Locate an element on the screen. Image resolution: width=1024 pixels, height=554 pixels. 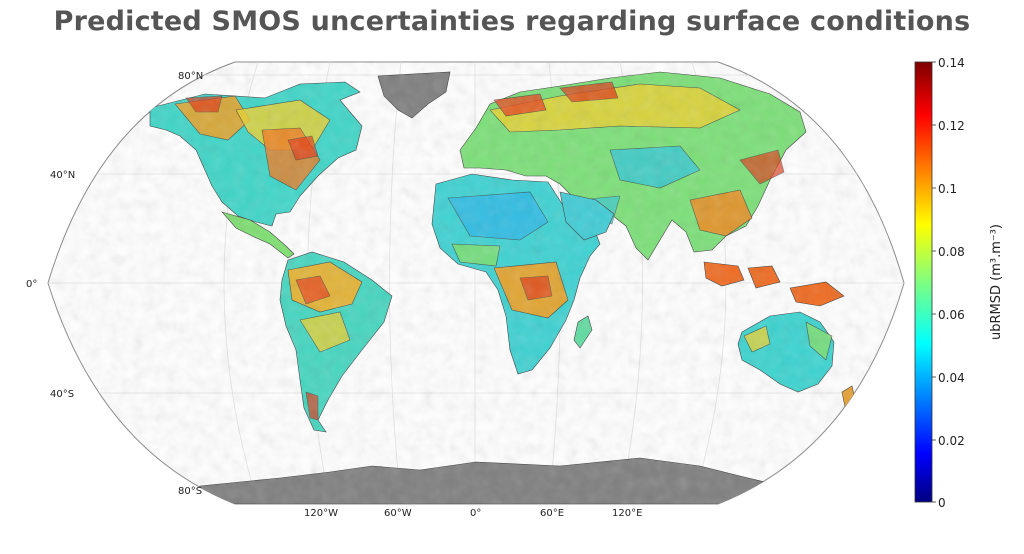
lat-label-80s: 80°S is located at coordinates (190, 491).